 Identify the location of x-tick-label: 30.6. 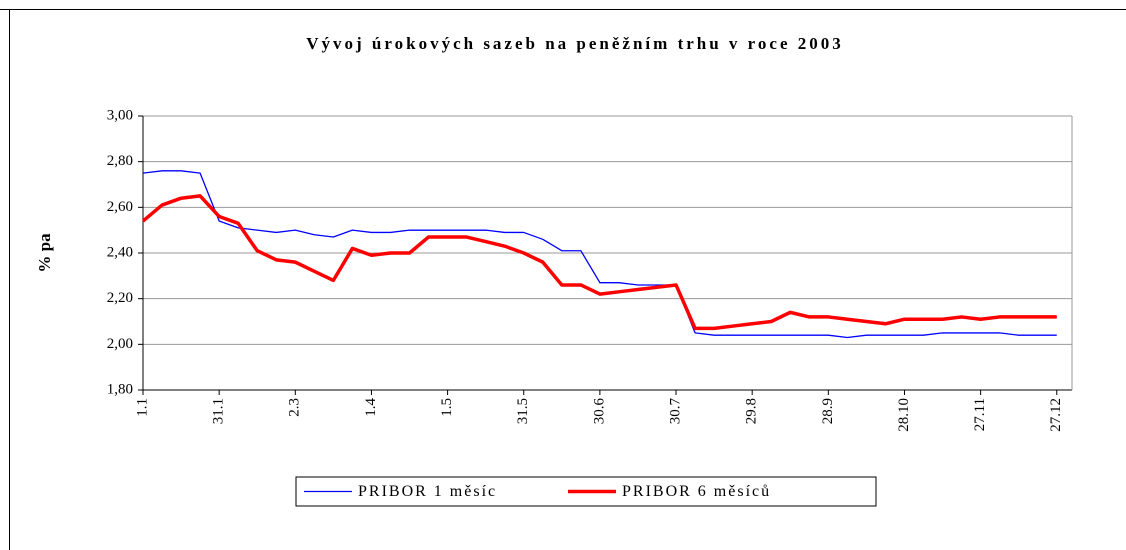
(599, 411).